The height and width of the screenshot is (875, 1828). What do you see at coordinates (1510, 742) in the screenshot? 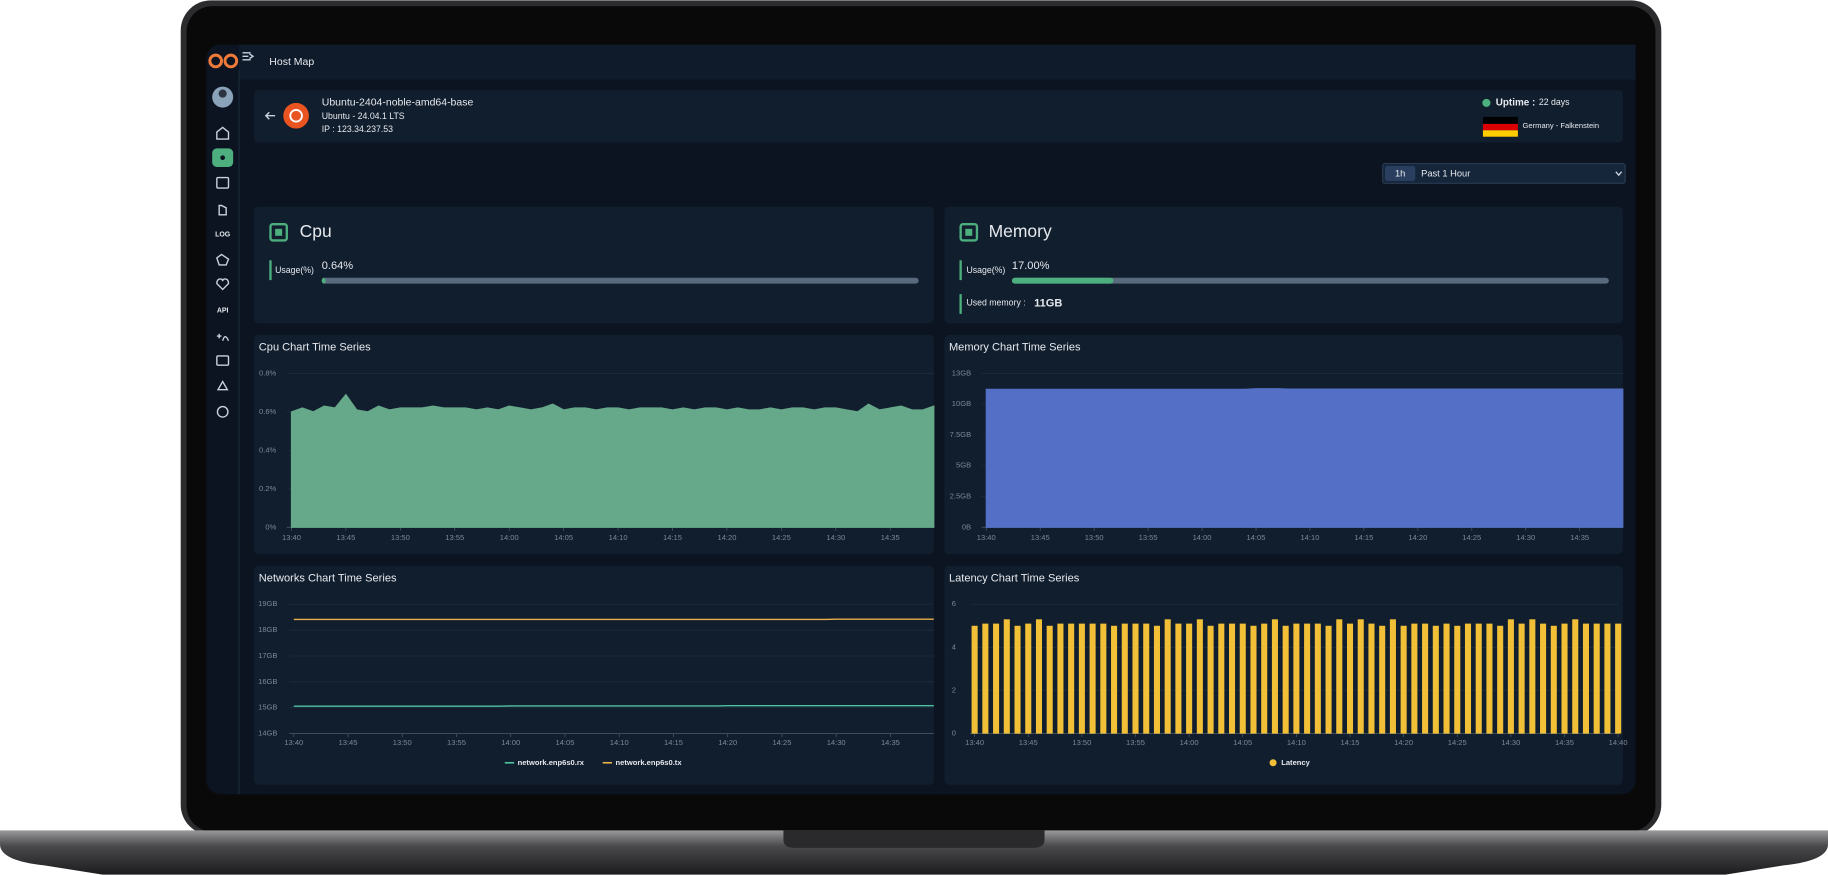
I see `x-tick-label: 14:30` at bounding box center [1510, 742].